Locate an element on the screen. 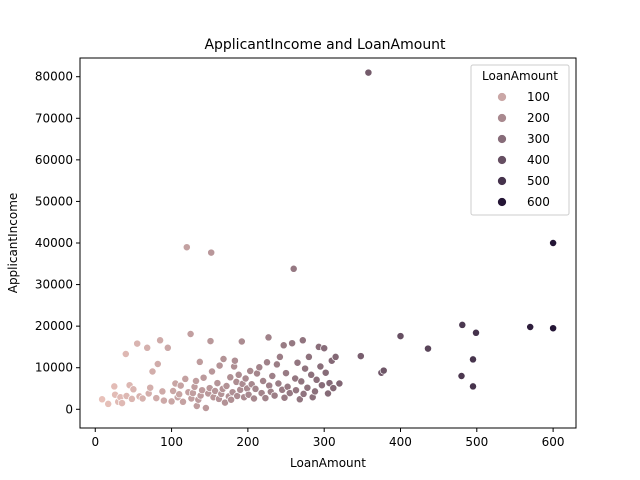 This screenshot has height=480, width=640. legend-frame is located at coordinates (520, 140).